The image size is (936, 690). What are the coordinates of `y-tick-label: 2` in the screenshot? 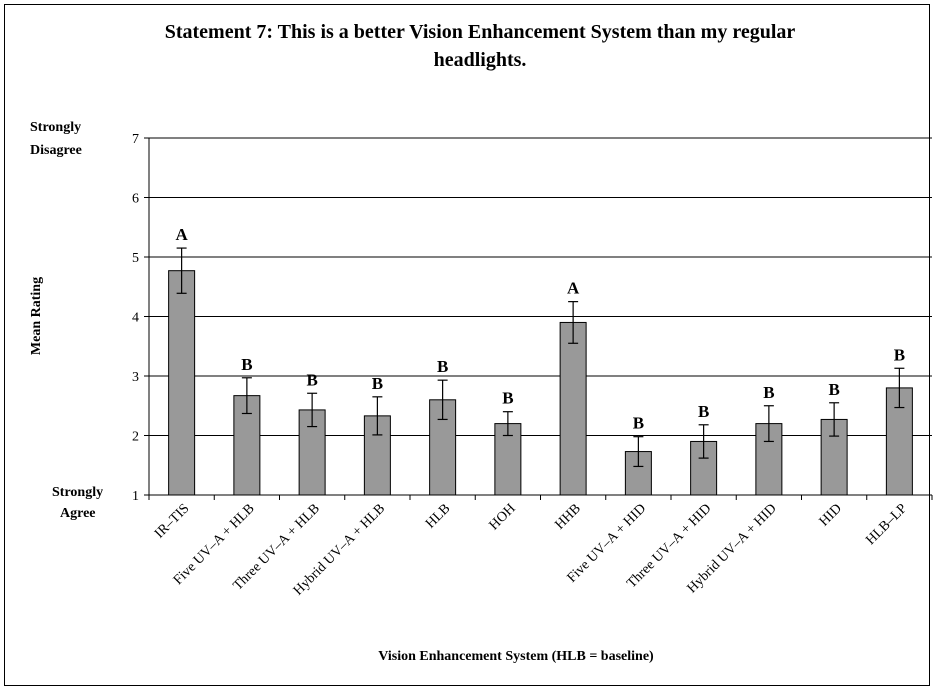 It's located at (135, 437).